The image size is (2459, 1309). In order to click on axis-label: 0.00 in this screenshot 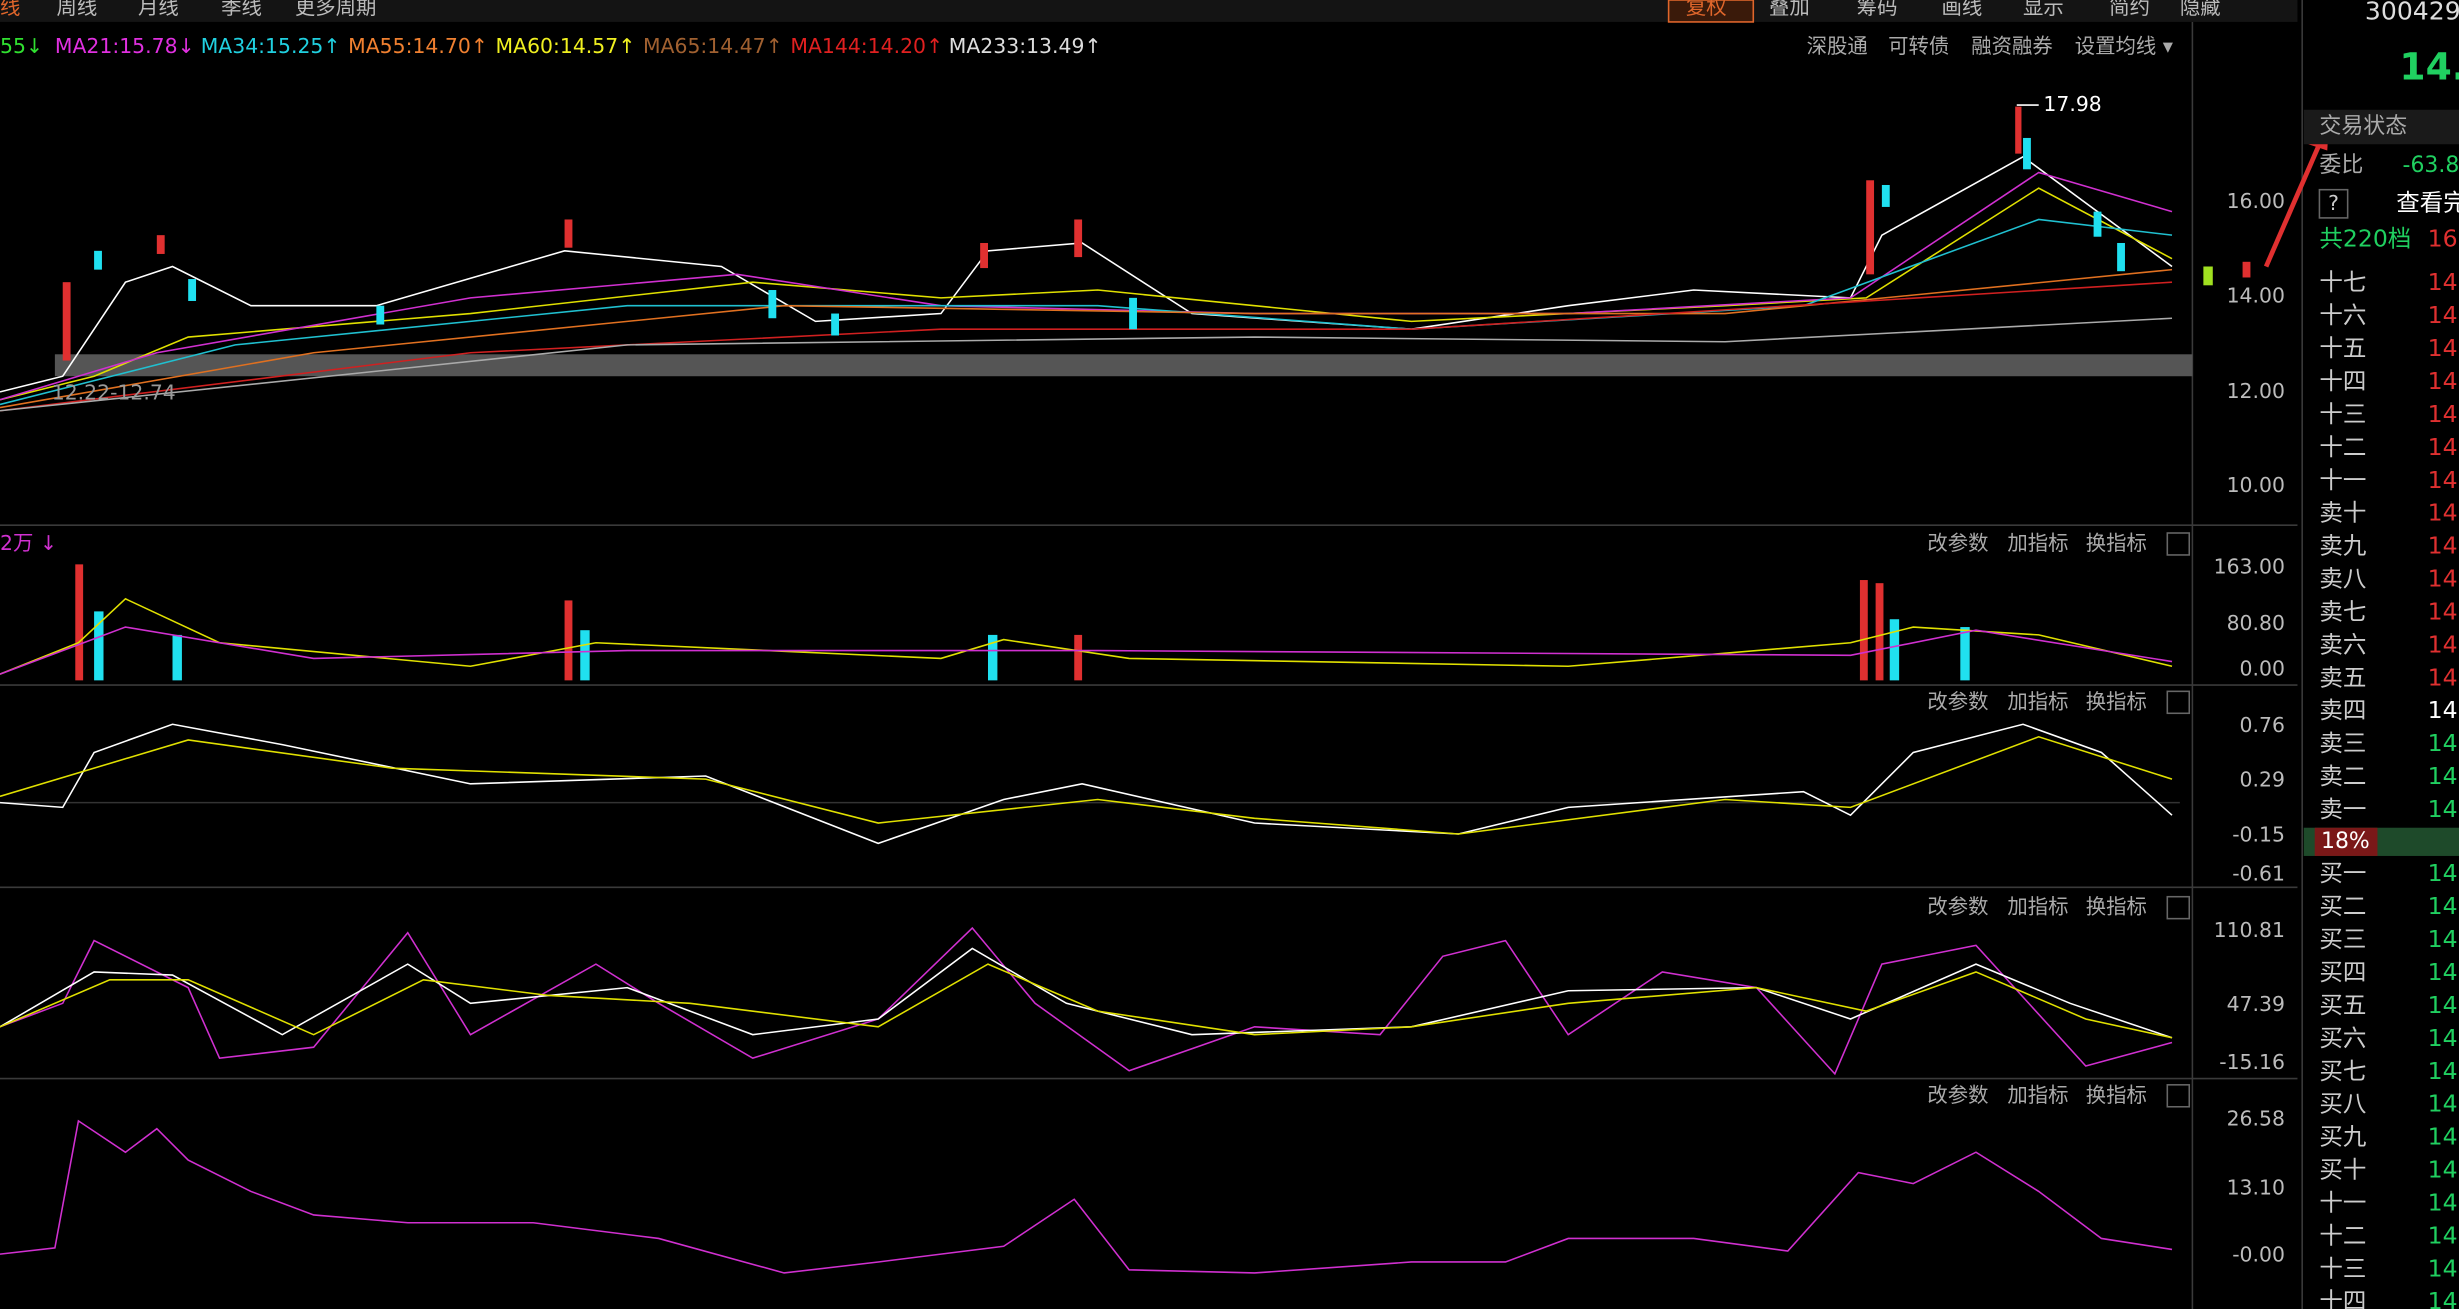, I will do `click(2262, 668)`.